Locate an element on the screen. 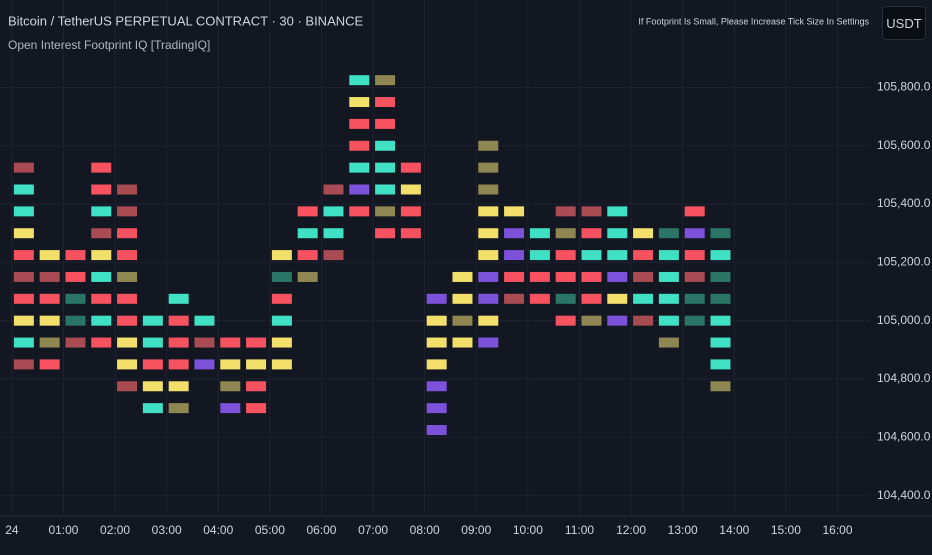  x-tick-label: 12:00 is located at coordinates (631, 530).